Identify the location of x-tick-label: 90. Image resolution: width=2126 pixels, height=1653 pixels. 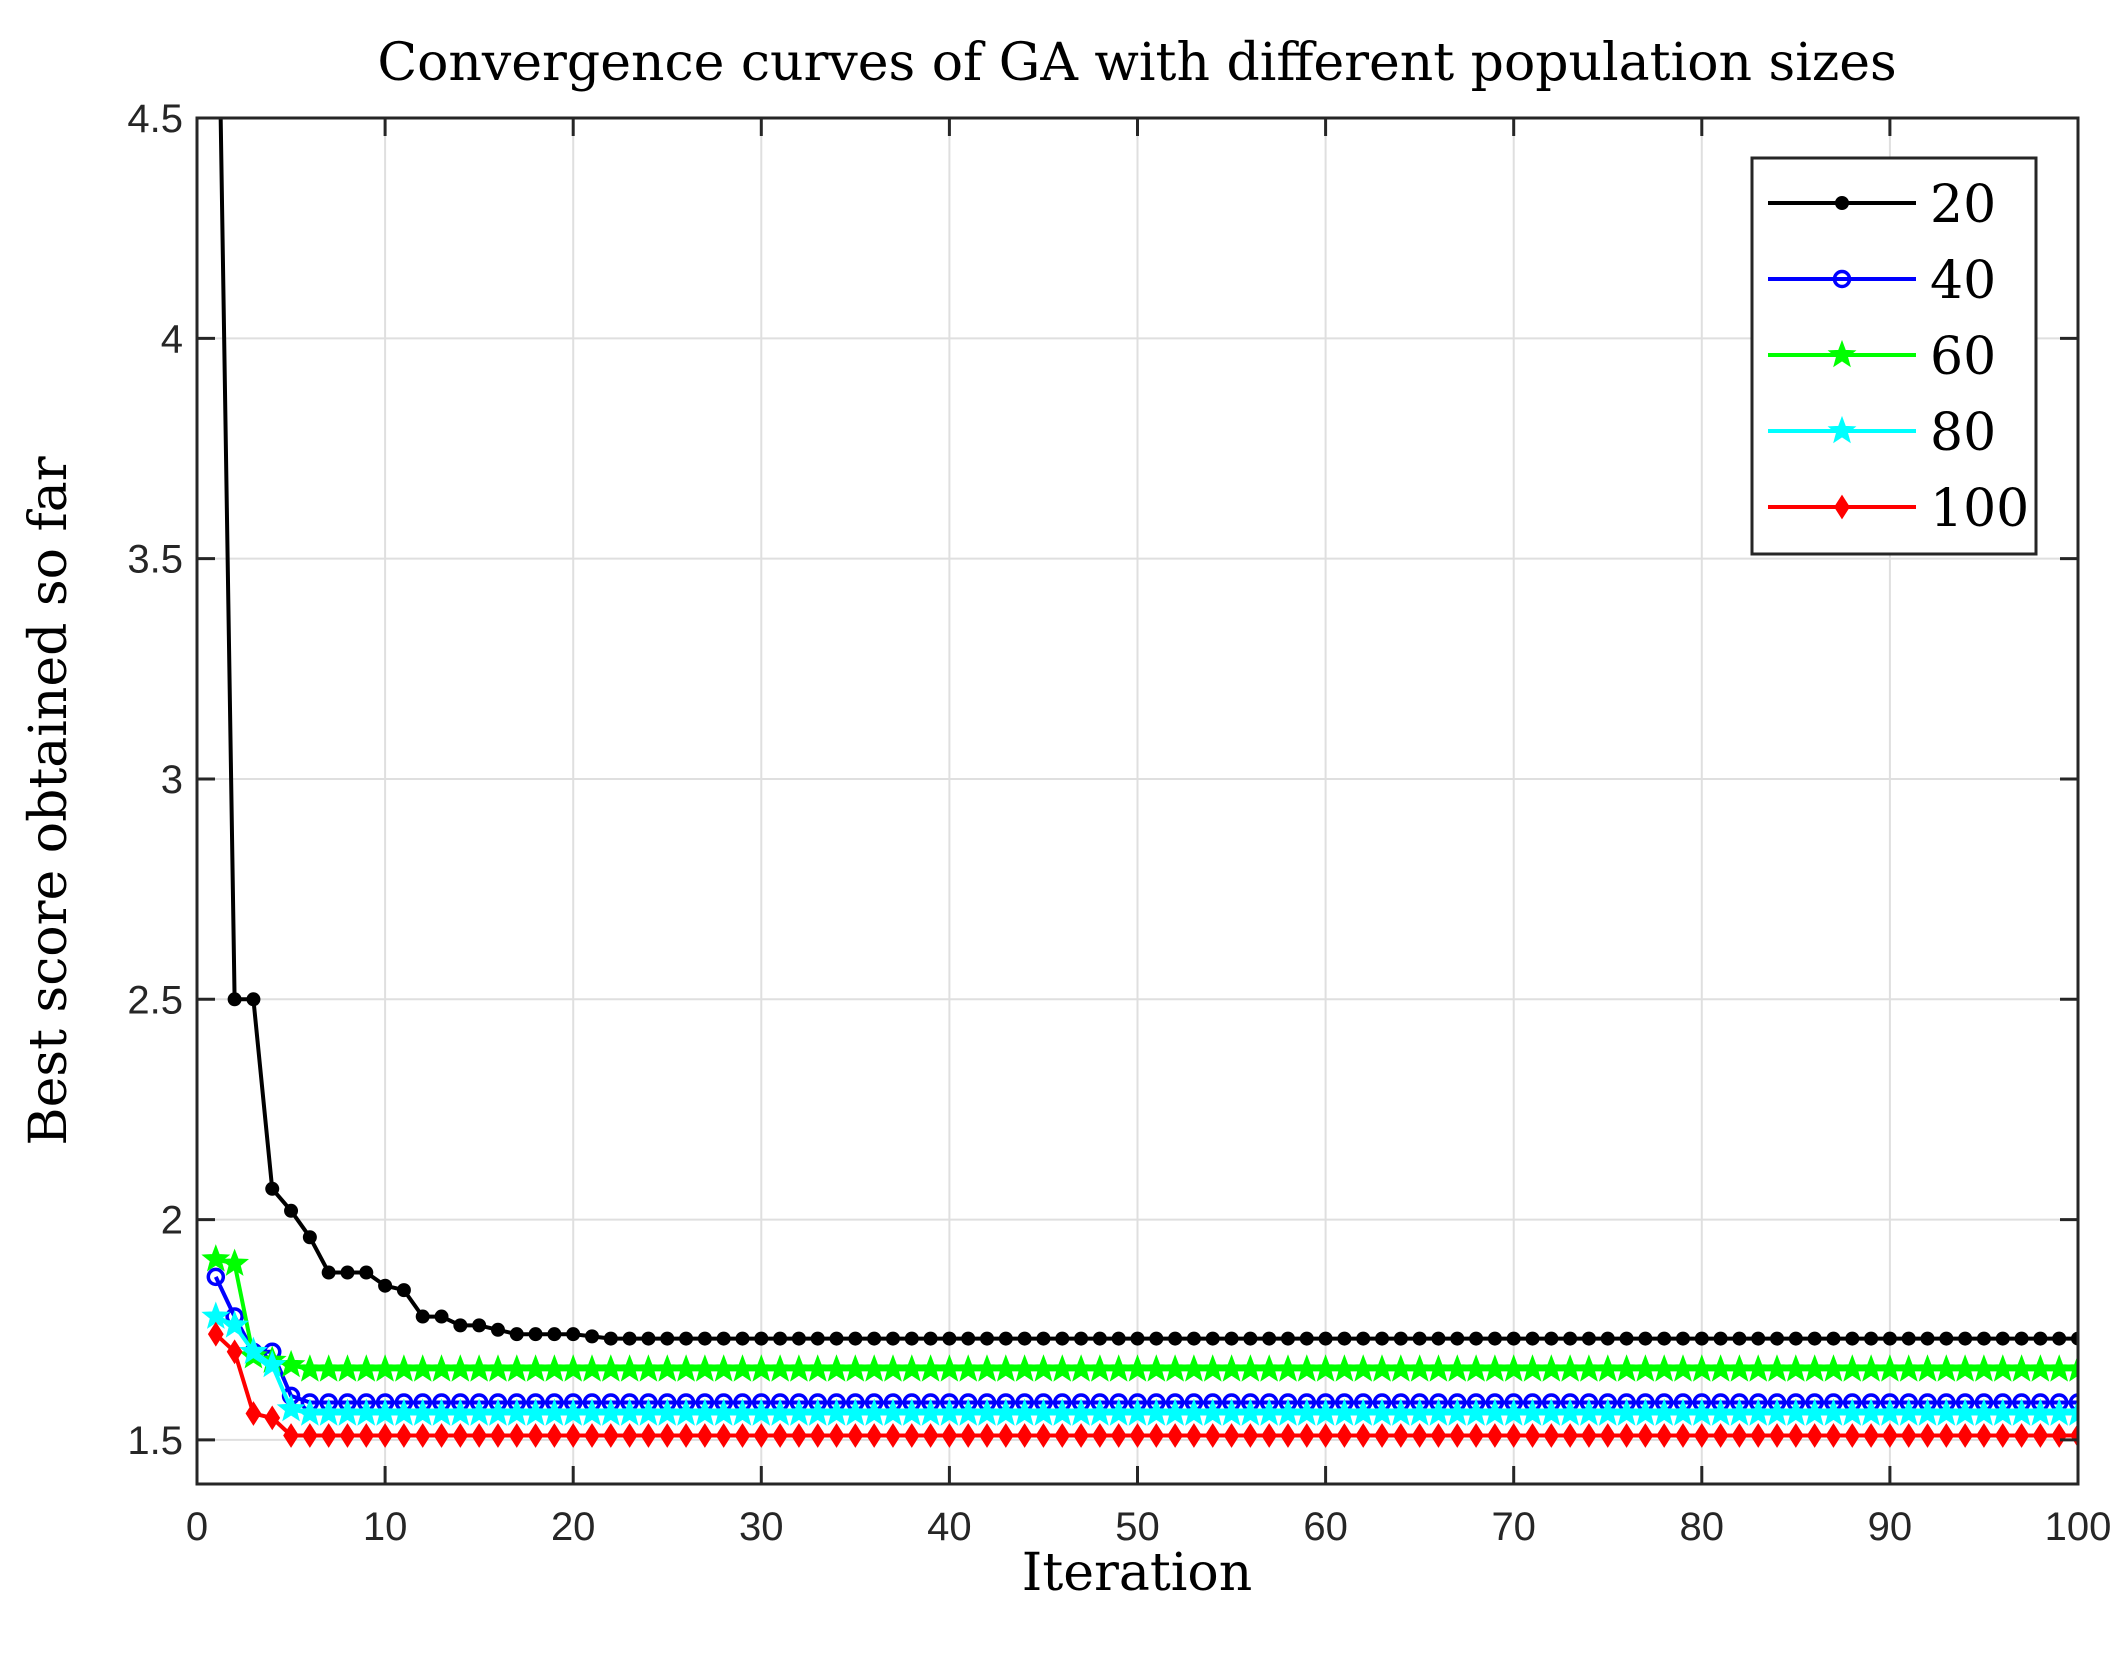
(1890, 1527).